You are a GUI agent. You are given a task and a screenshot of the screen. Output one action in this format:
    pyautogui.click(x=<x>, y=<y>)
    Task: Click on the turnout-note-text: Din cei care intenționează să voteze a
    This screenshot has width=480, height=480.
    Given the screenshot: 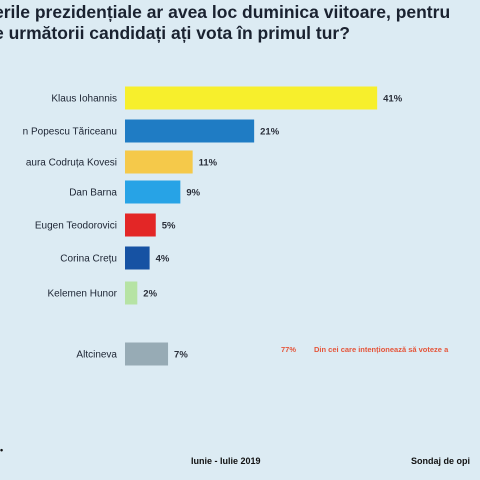 What is the action you would take?
    pyautogui.click(x=381, y=349)
    